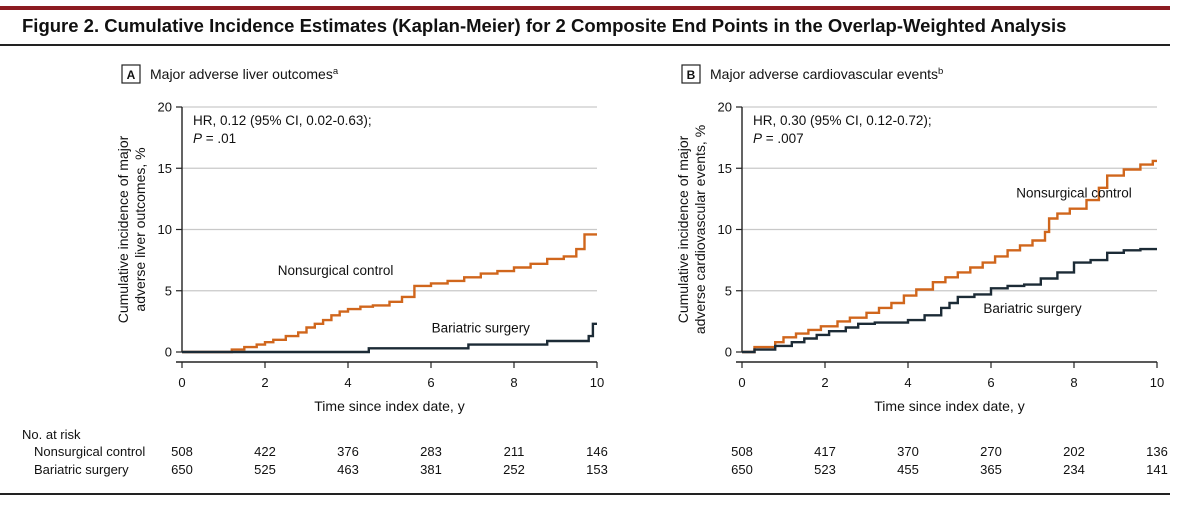 The width and height of the screenshot is (1200, 505). Describe the element at coordinates (825, 451) in the screenshot. I see `at-risk-value: 417` at that location.